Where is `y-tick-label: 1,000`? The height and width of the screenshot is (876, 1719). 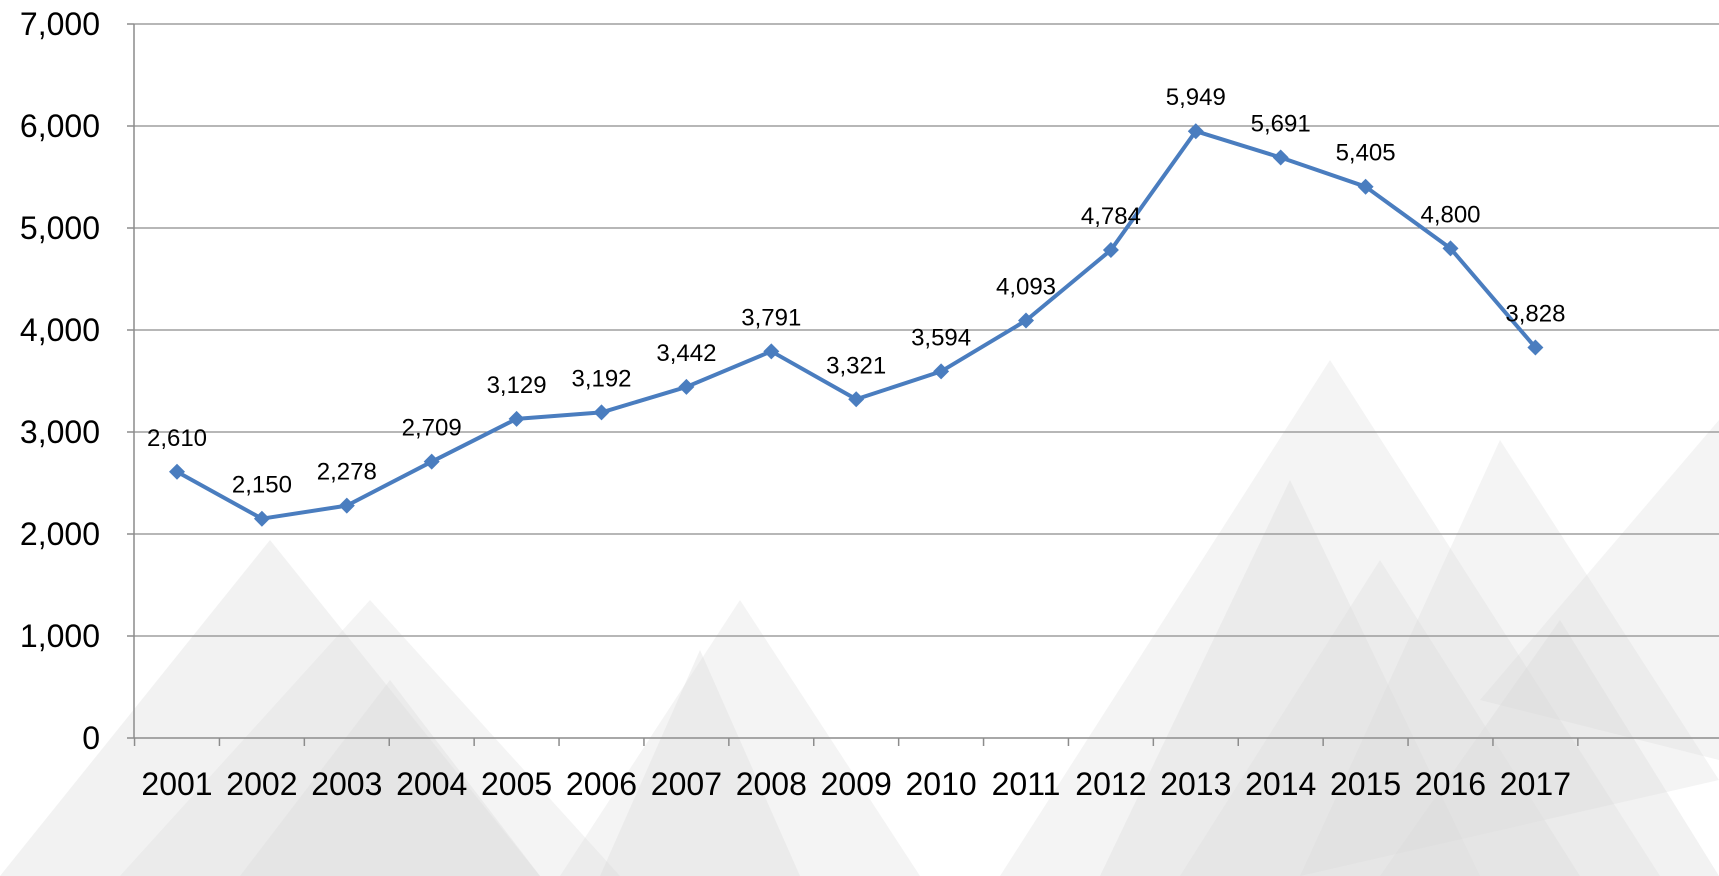
y-tick-label: 1,000 is located at coordinates (60, 636).